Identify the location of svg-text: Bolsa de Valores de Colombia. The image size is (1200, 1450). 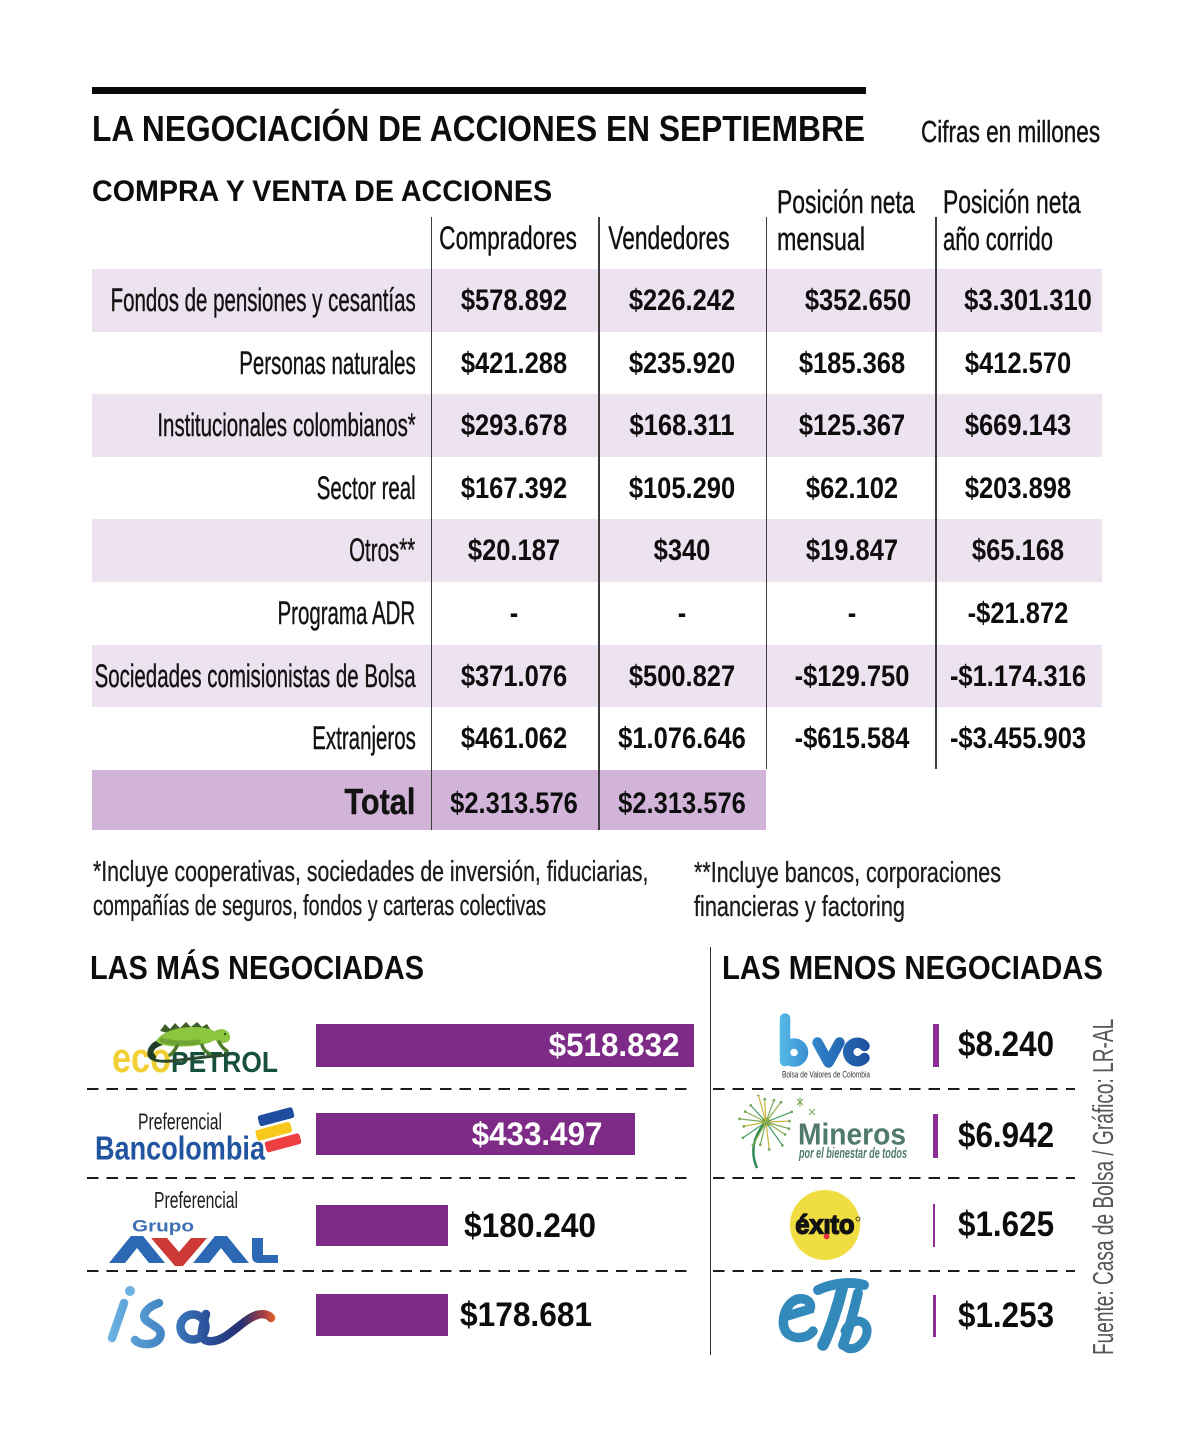
(826, 1075).